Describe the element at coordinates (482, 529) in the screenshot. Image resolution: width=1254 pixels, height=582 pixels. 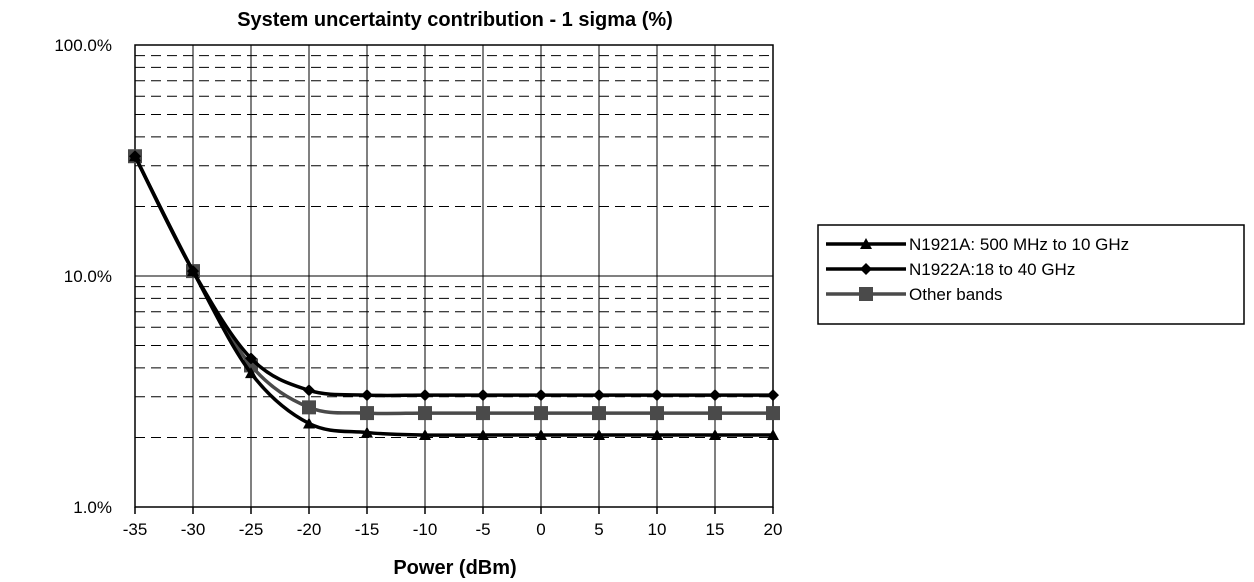
I see `x-tick-label: -5` at that location.